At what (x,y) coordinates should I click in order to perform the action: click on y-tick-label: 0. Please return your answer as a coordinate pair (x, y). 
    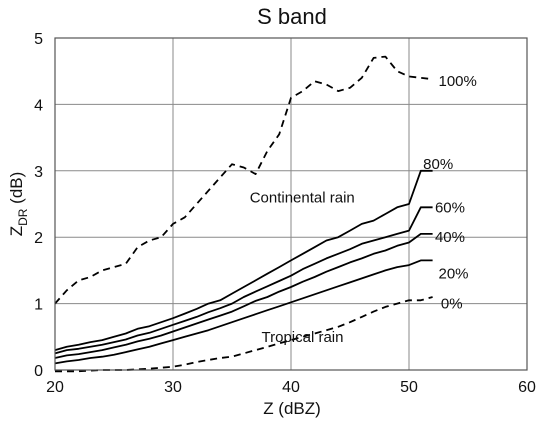
    Looking at the image, I should click on (38, 371).